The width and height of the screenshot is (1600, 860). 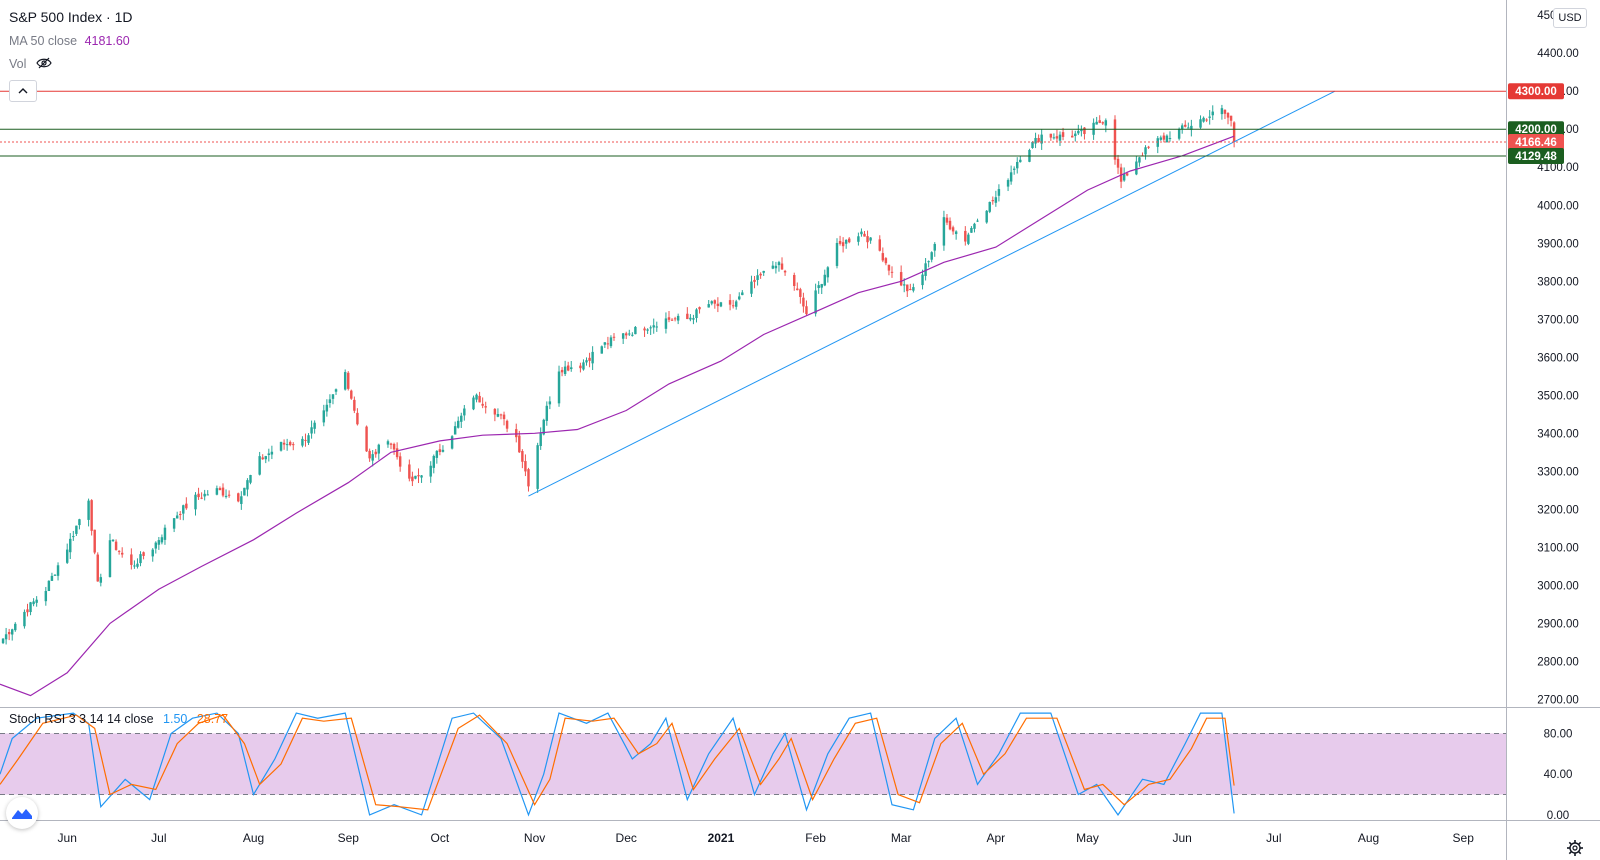 I want to click on currency-button: USD, so click(x=1570, y=18).